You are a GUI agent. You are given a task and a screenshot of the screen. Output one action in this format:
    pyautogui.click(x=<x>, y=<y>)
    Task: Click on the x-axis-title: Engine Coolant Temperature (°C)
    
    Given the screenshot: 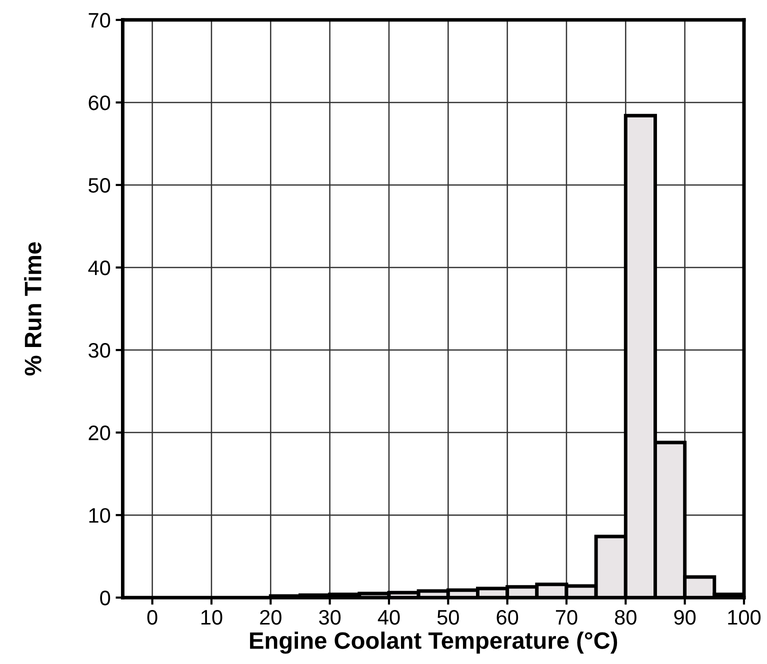 What is the action you would take?
    pyautogui.click(x=434, y=643)
    